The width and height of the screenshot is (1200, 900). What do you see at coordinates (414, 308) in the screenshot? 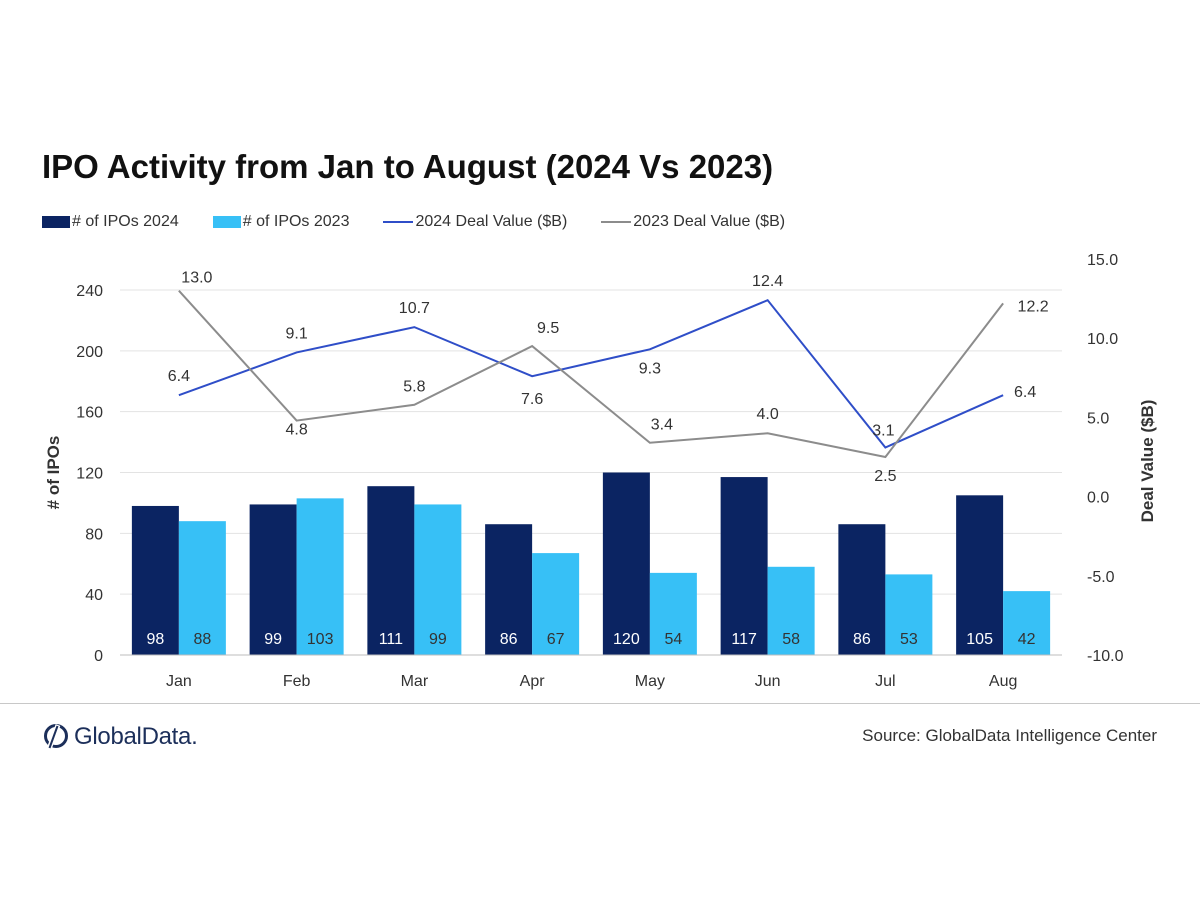
I see `line-point-label: 10.7` at bounding box center [414, 308].